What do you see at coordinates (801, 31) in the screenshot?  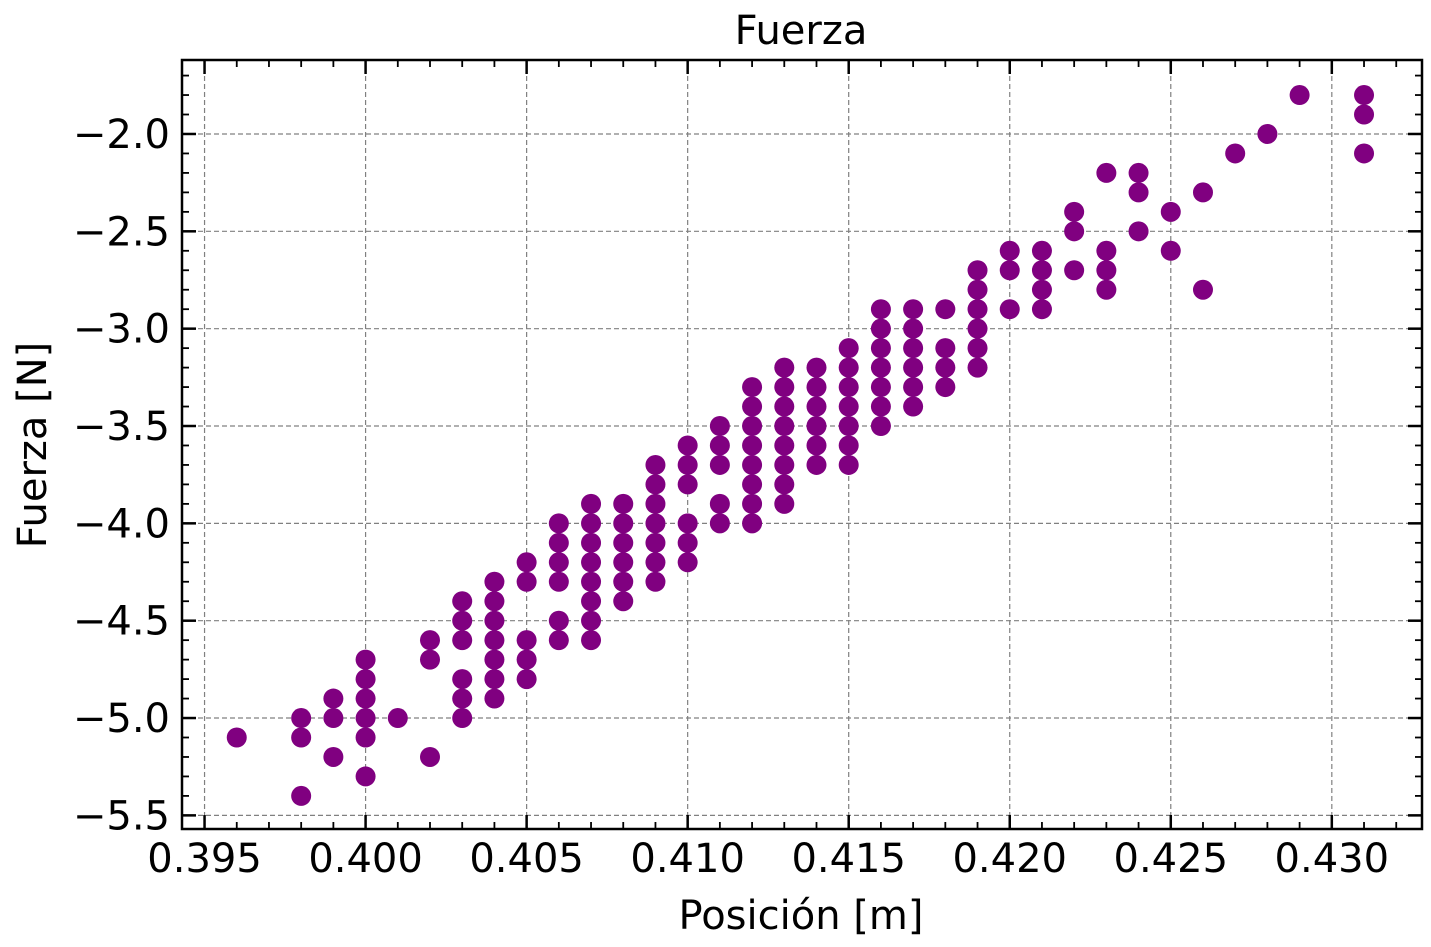 I see `chart-title: Fuerza` at bounding box center [801, 31].